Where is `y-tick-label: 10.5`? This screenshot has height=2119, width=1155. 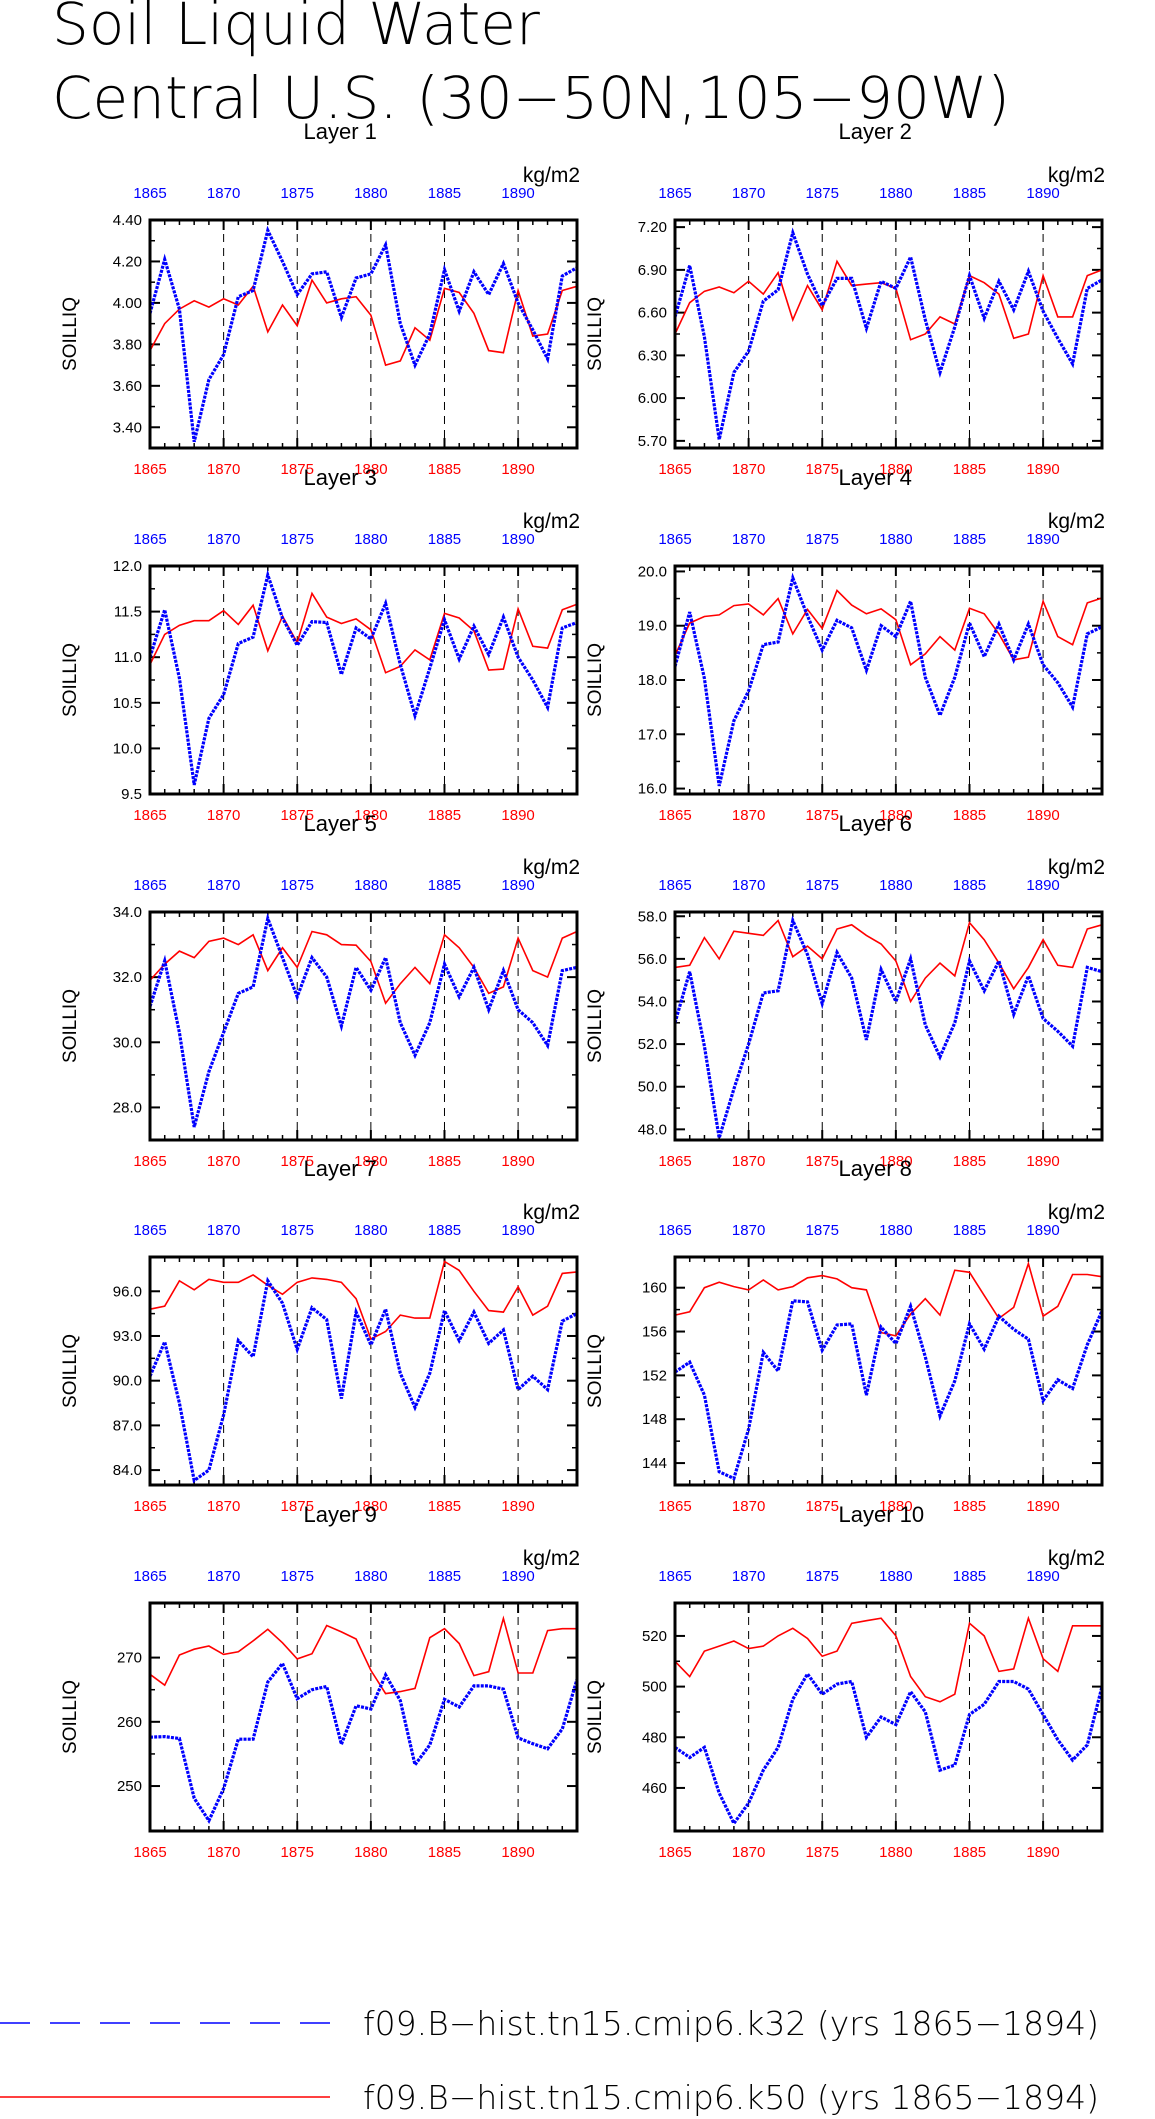 y-tick-label: 10.5 is located at coordinates (127, 703).